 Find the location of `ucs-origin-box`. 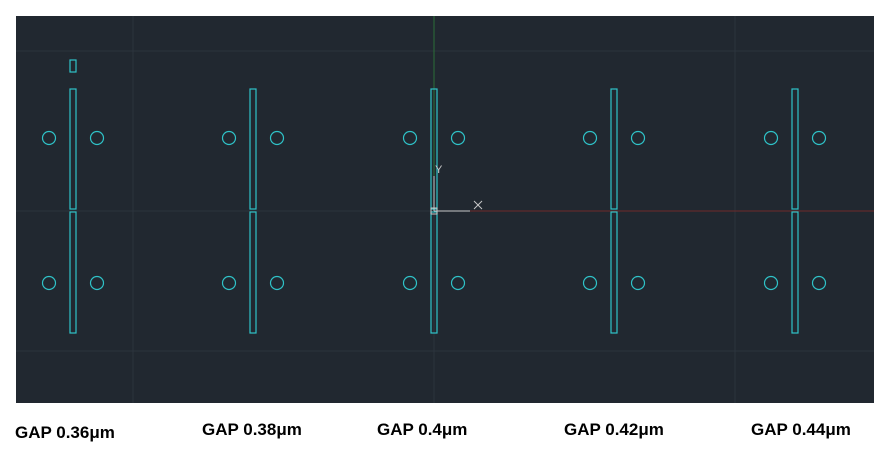

ucs-origin-box is located at coordinates (434, 211).